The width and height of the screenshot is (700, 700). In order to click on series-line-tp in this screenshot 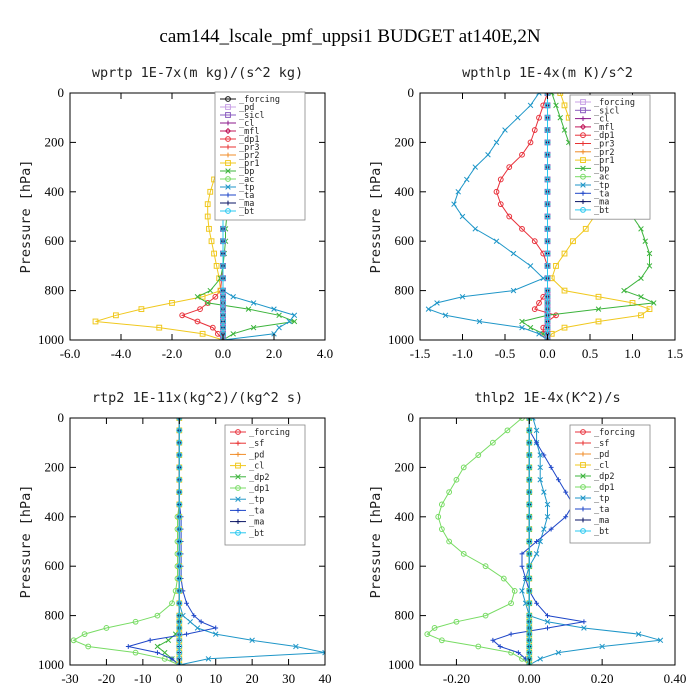, I will do `click(487, 216)`.